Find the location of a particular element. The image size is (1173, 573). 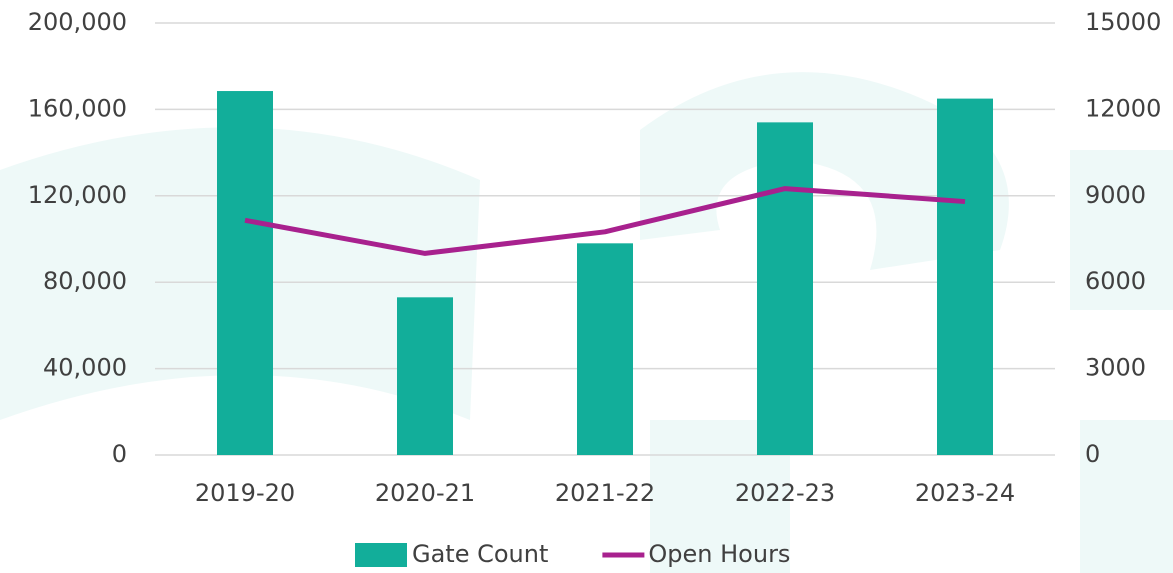

x-tick-label: 2023-24 is located at coordinates (965, 493).